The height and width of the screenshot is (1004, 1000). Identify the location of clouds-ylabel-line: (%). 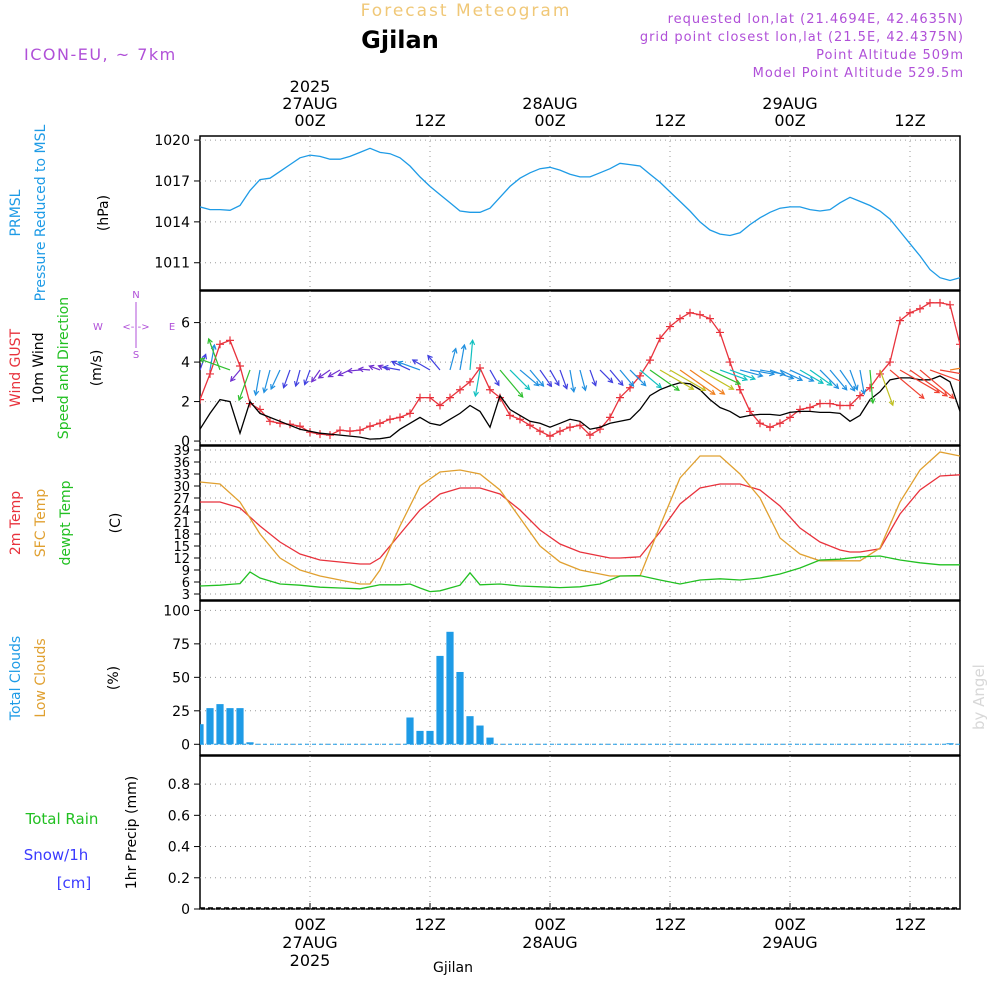
(114, 678).